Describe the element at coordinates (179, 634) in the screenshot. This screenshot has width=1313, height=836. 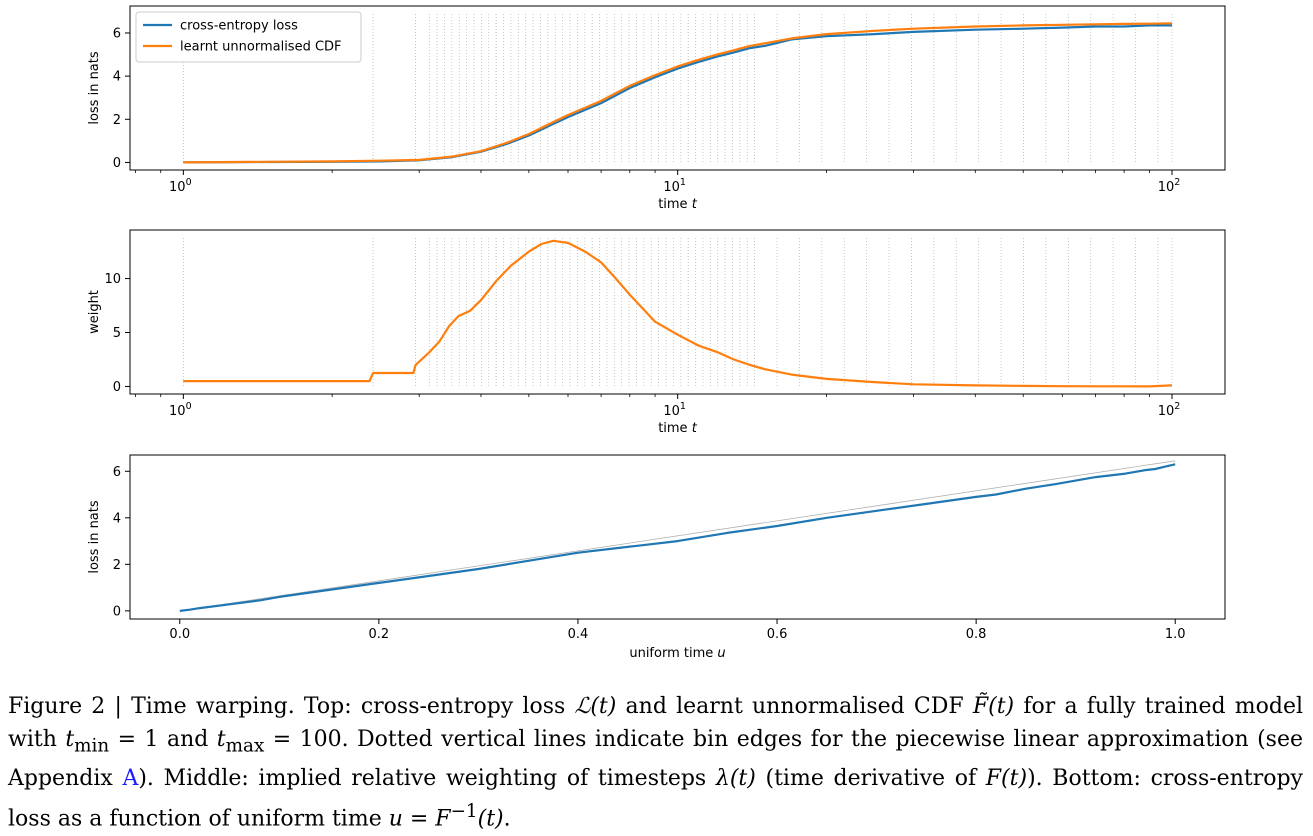
I see `x-tick-label: 0.0` at that location.